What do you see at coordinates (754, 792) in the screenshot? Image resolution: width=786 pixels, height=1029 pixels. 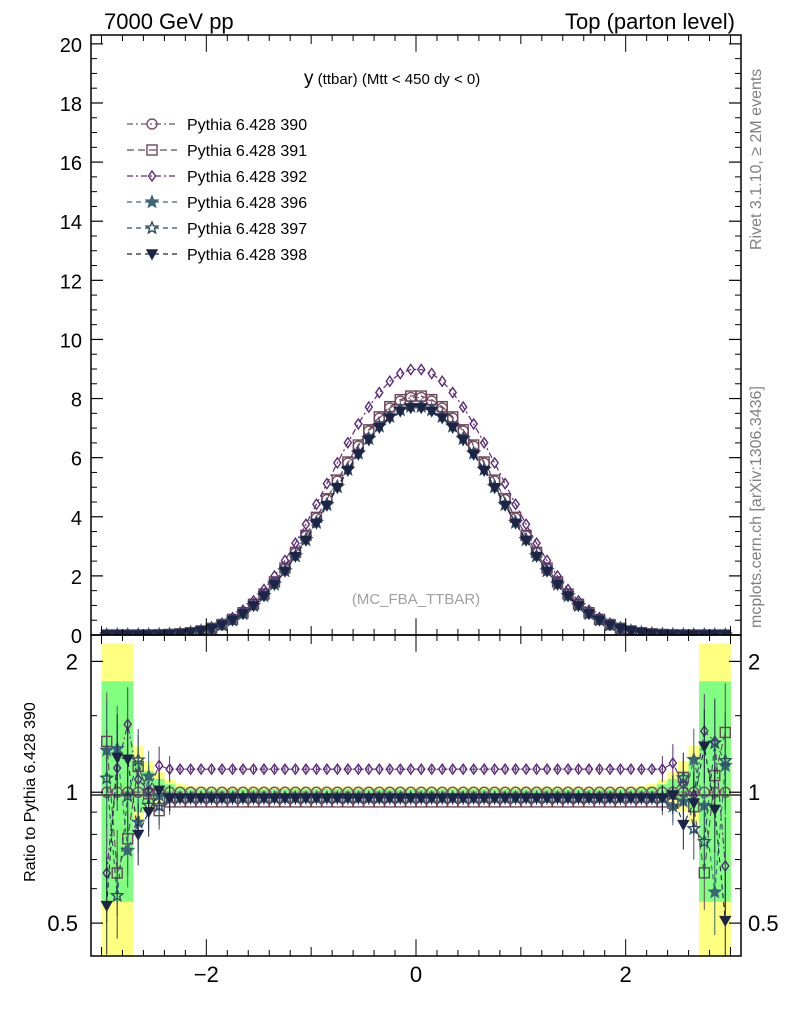 I see `ratio-y-tick-label-right: 1` at bounding box center [754, 792].